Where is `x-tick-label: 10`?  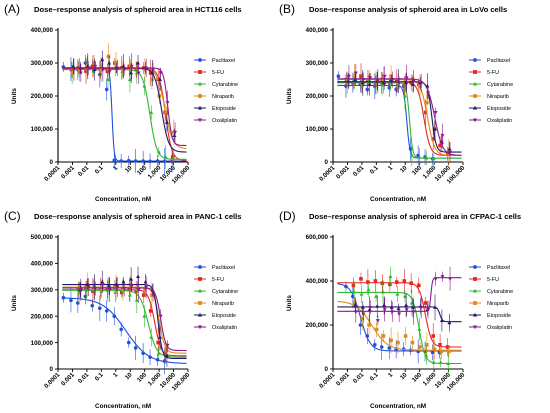
x-tick-label: 10 is located at coordinates (129, 169).